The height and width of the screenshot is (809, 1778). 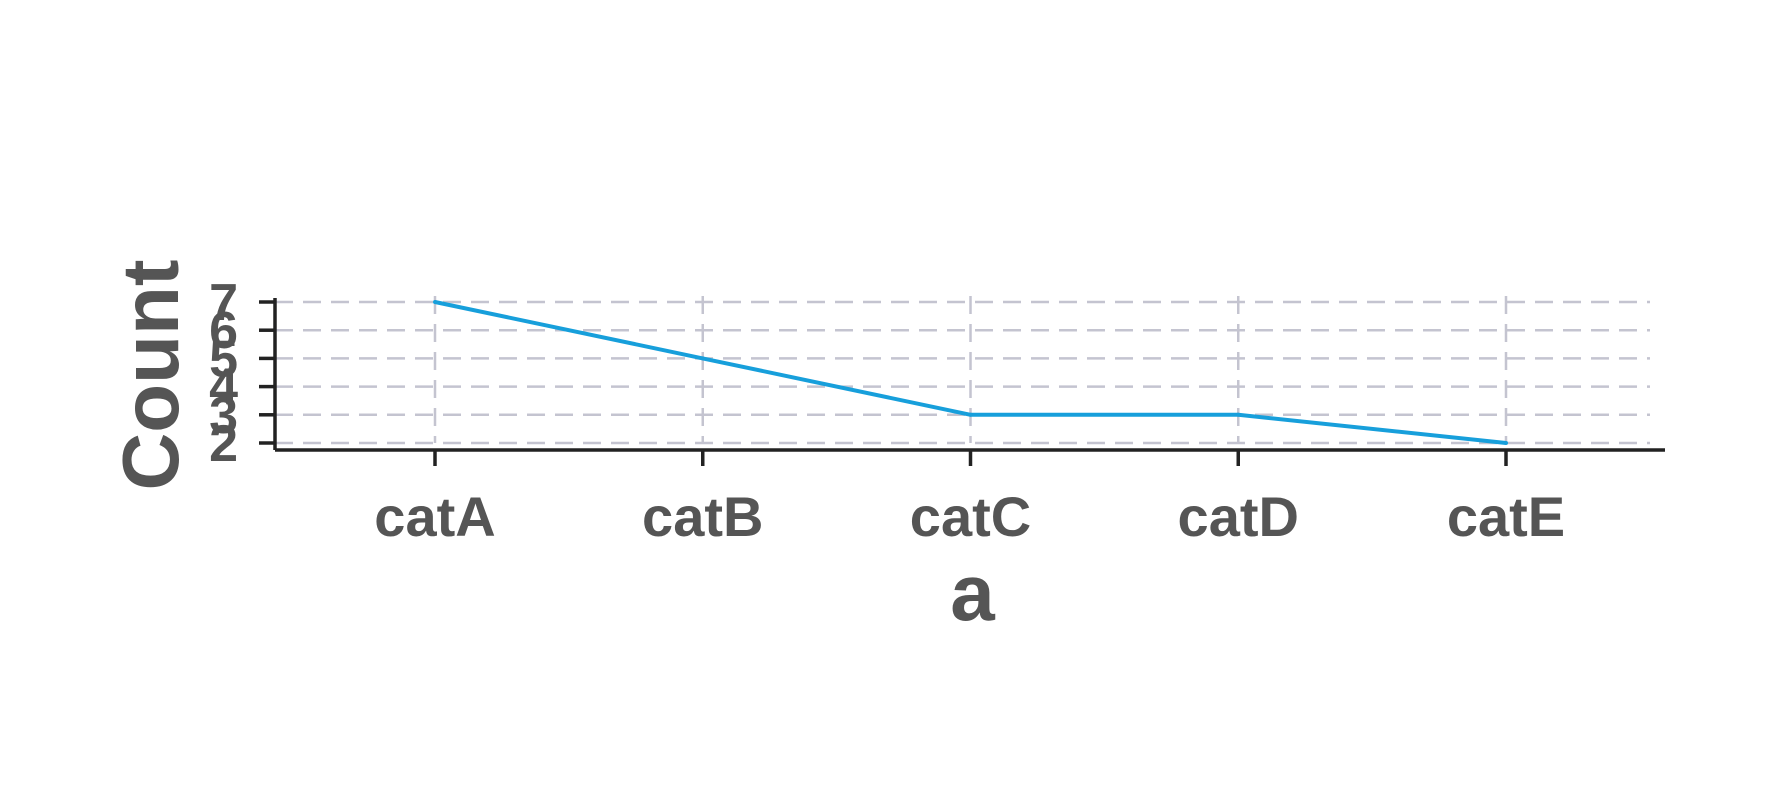 What do you see at coordinates (223, 331) in the screenshot?
I see `y-tick-label: 6` at bounding box center [223, 331].